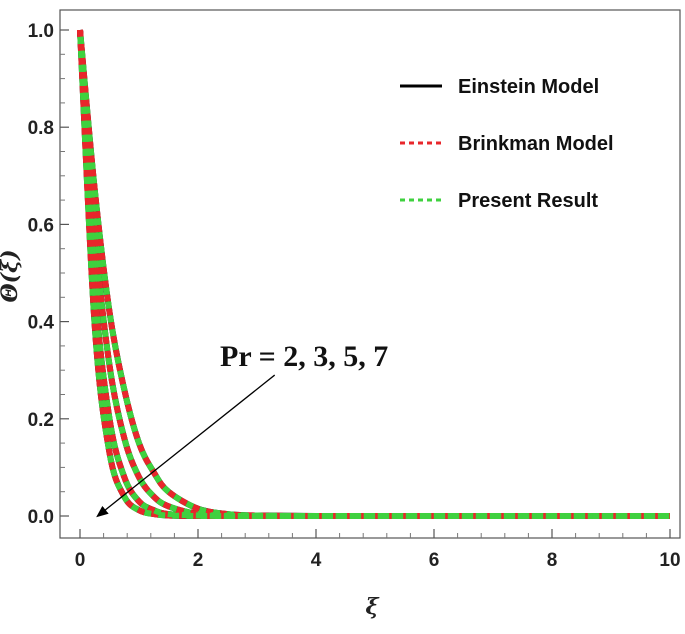 This screenshot has height=634, width=685. I want to click on y-tick-label: 0.8, so click(41, 128).